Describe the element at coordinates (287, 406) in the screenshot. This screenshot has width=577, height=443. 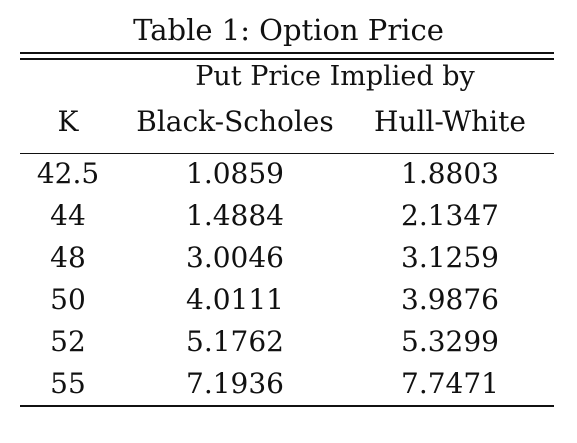
I see `bottom-rule` at that location.